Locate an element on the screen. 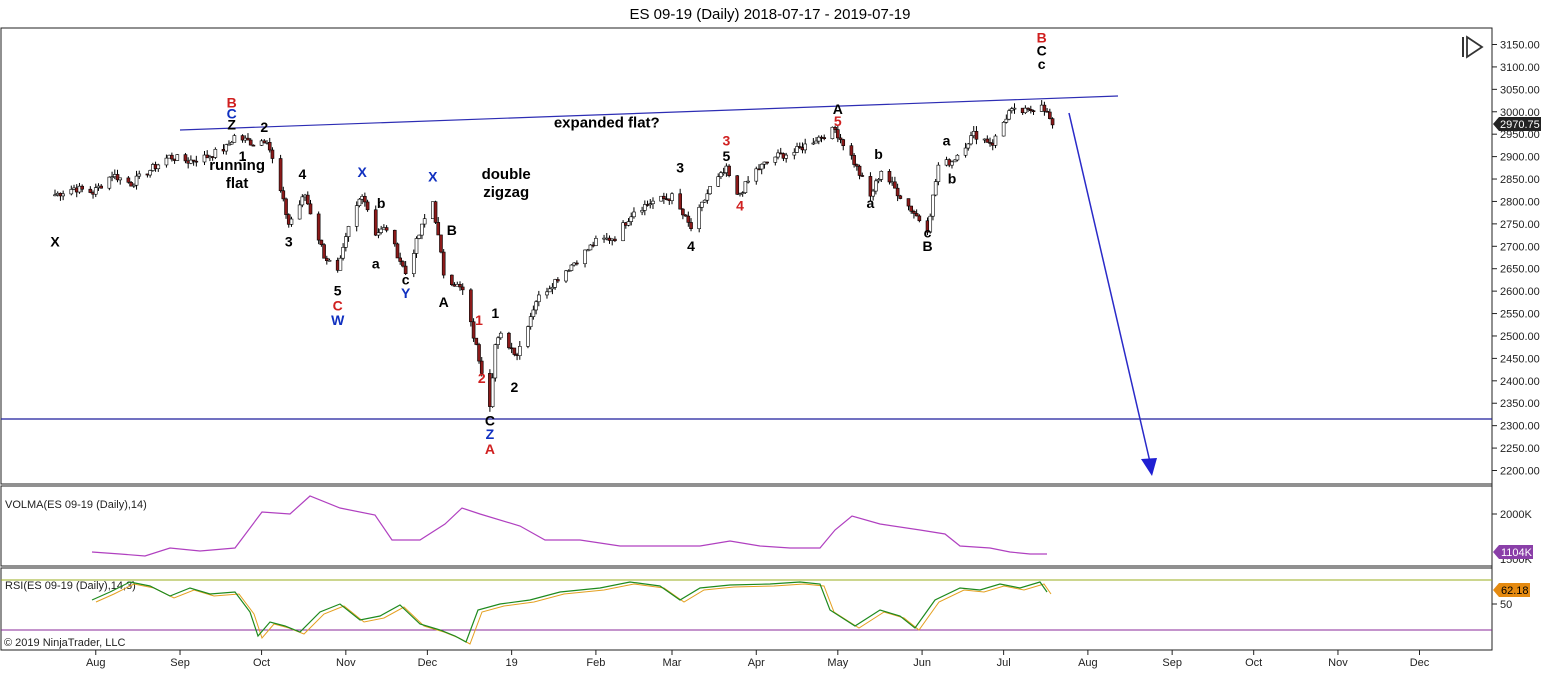 This screenshot has width=1553, height=700. rsi-pane is located at coordinates (746, 609).